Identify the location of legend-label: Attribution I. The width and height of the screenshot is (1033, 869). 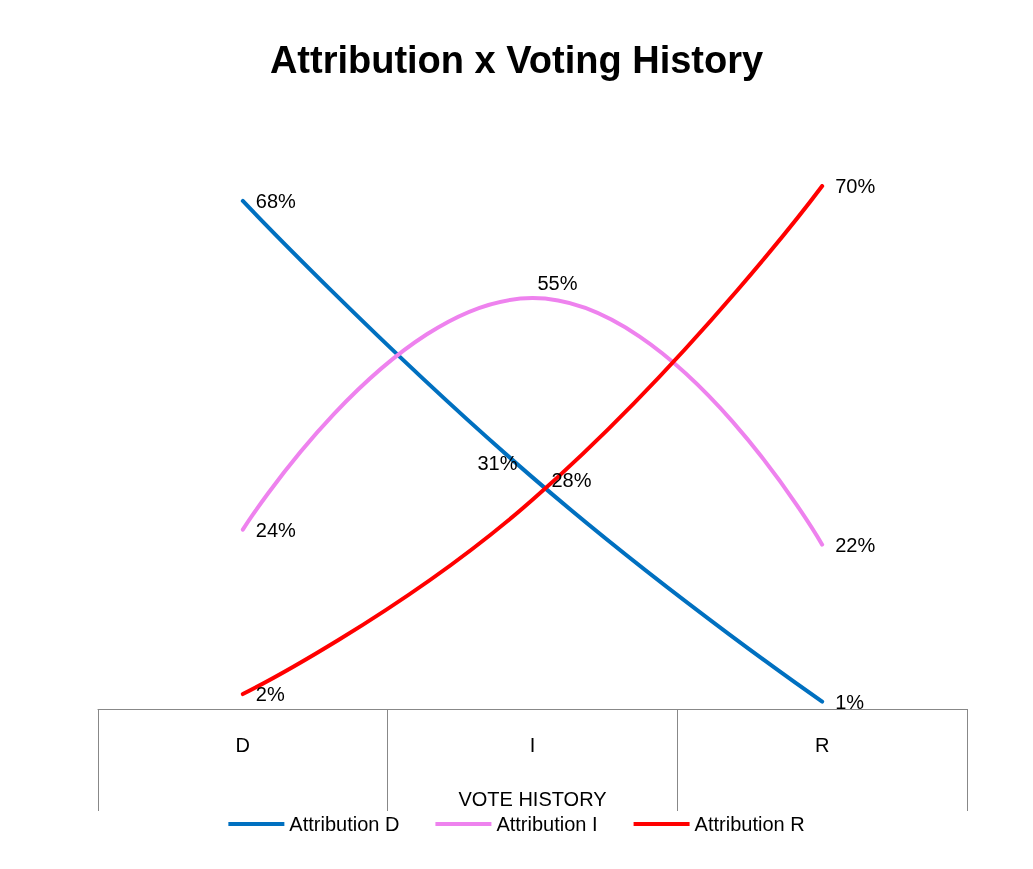
(547, 824).